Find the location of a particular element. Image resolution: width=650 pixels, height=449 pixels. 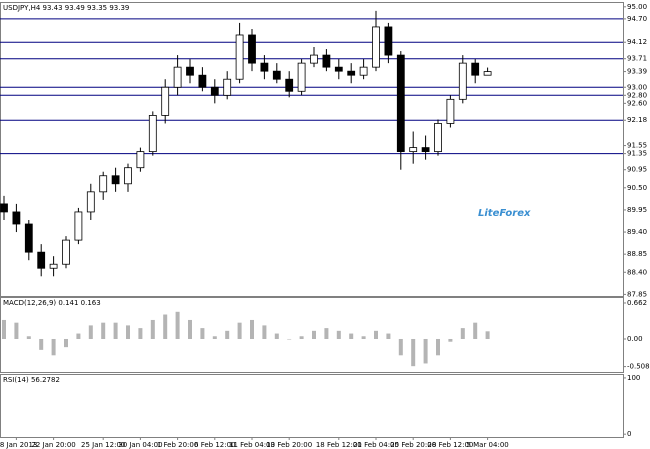

y-tick-label: 91.35 is located at coordinates (637, 154).